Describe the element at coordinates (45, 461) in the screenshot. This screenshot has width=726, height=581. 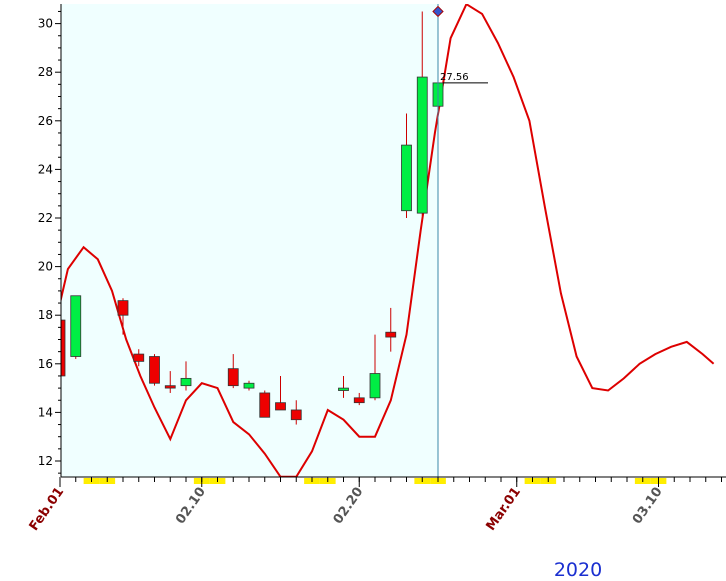
I see `y-tick-label: 12` at that location.